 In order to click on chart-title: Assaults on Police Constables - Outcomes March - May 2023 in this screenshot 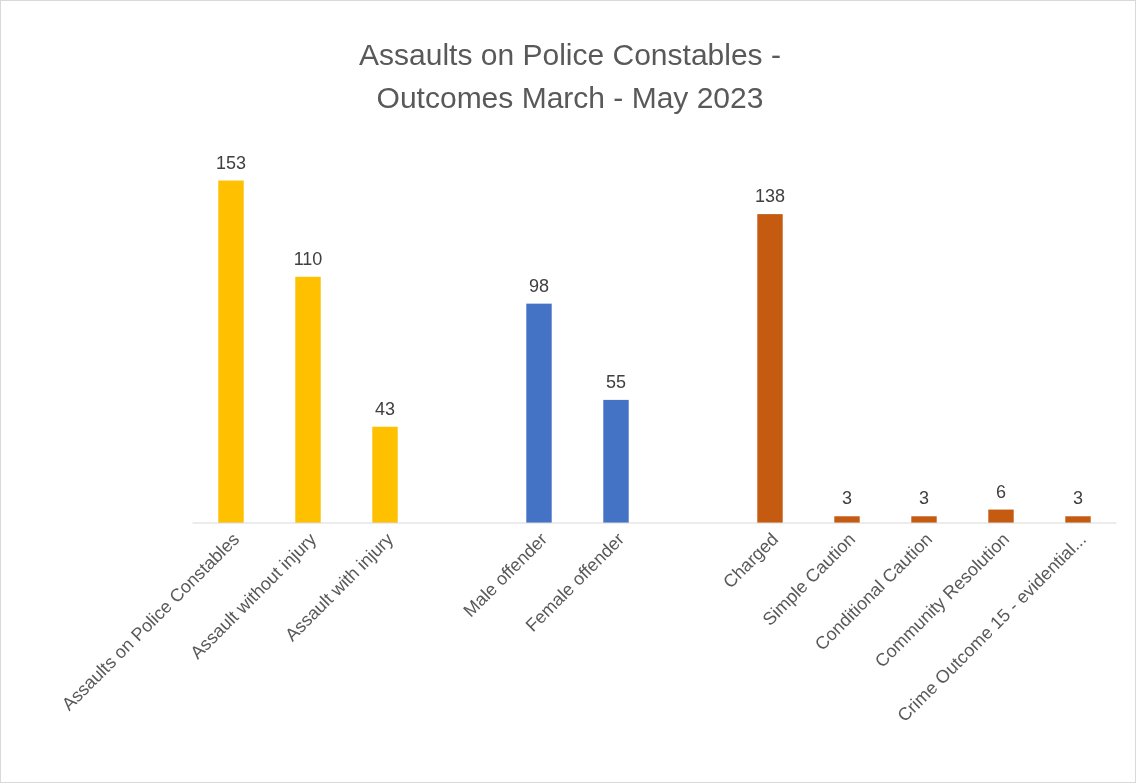, I will do `click(570, 76)`.